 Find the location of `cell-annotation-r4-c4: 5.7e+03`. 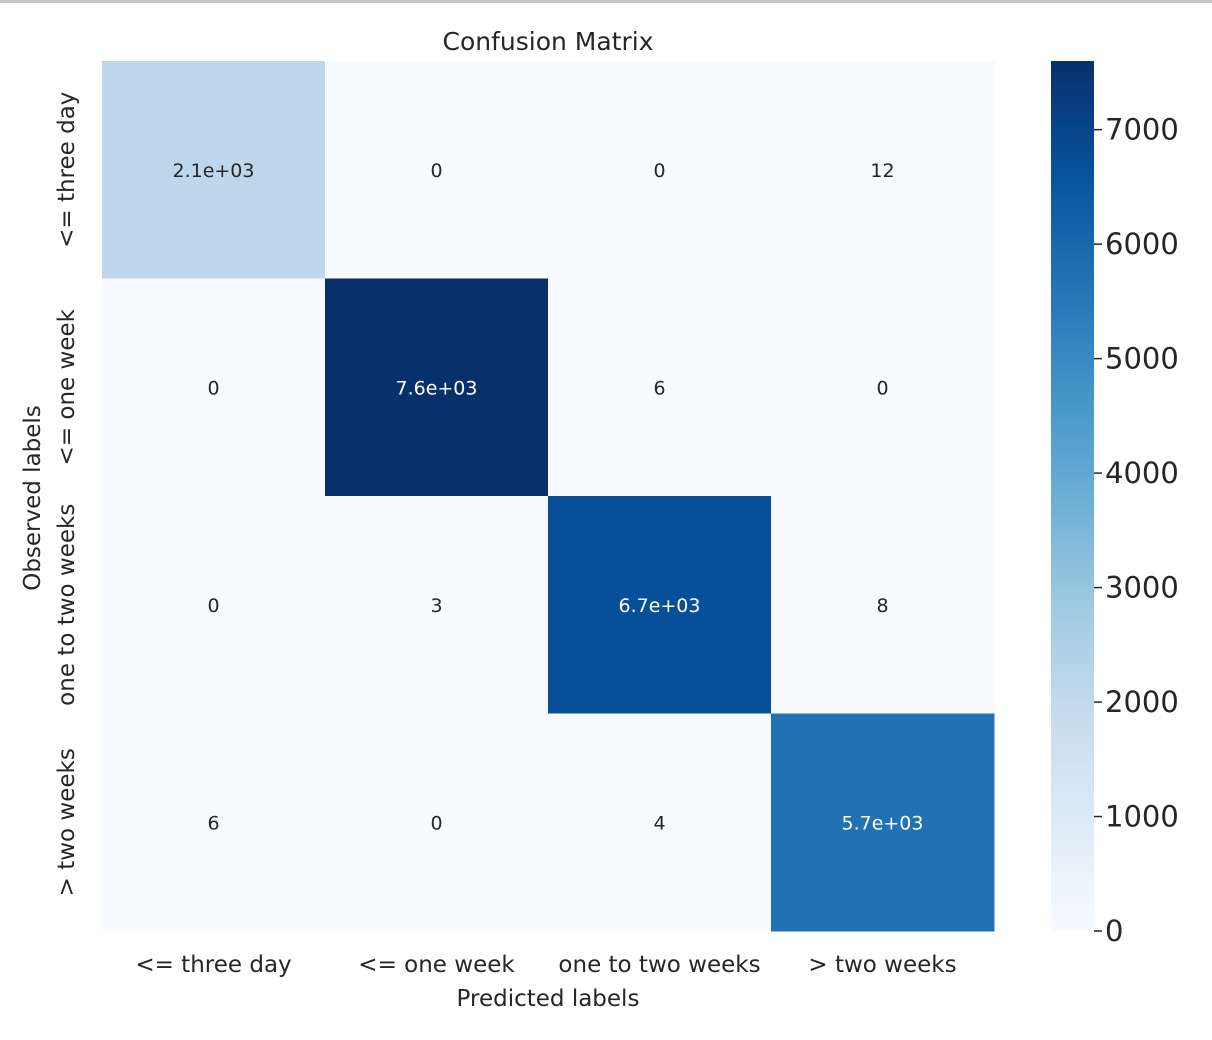

cell-annotation-r4-c4: 5.7e+03 is located at coordinates (882, 823).